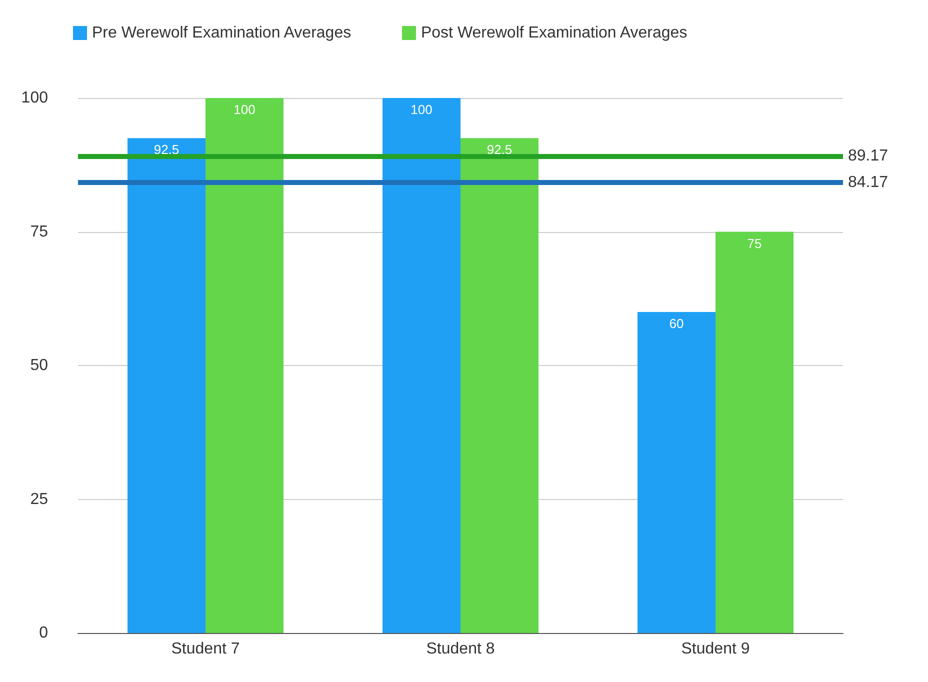 The width and height of the screenshot is (928, 682). What do you see at coordinates (34, 98) in the screenshot?
I see `y-tick-label: 100` at bounding box center [34, 98].